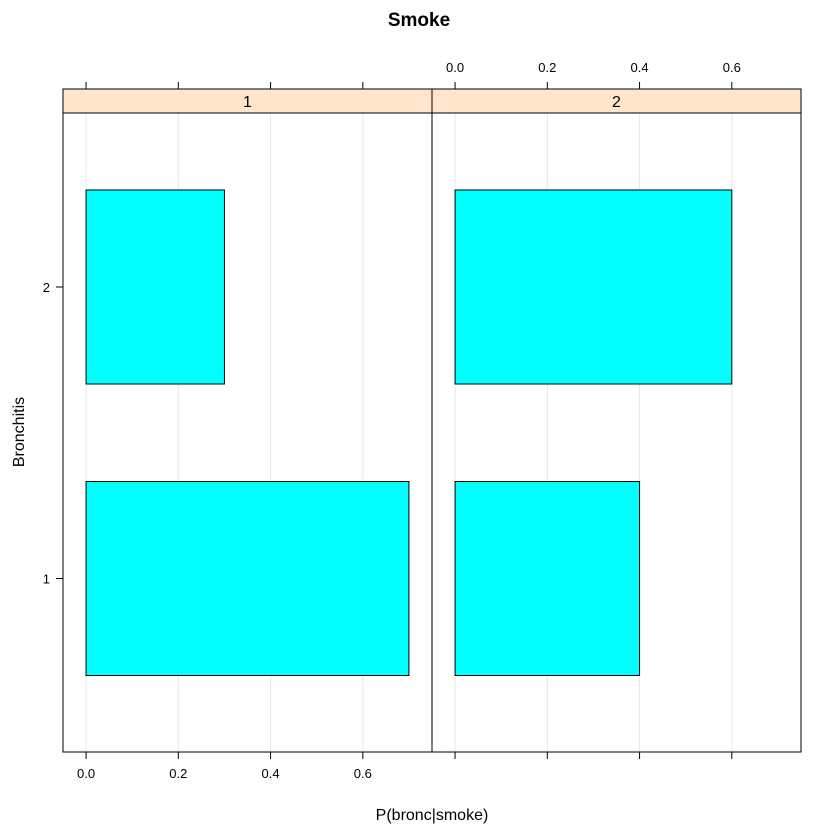  Describe the element at coordinates (419, 20) in the screenshot. I see `chart-title: Smoke` at that location.